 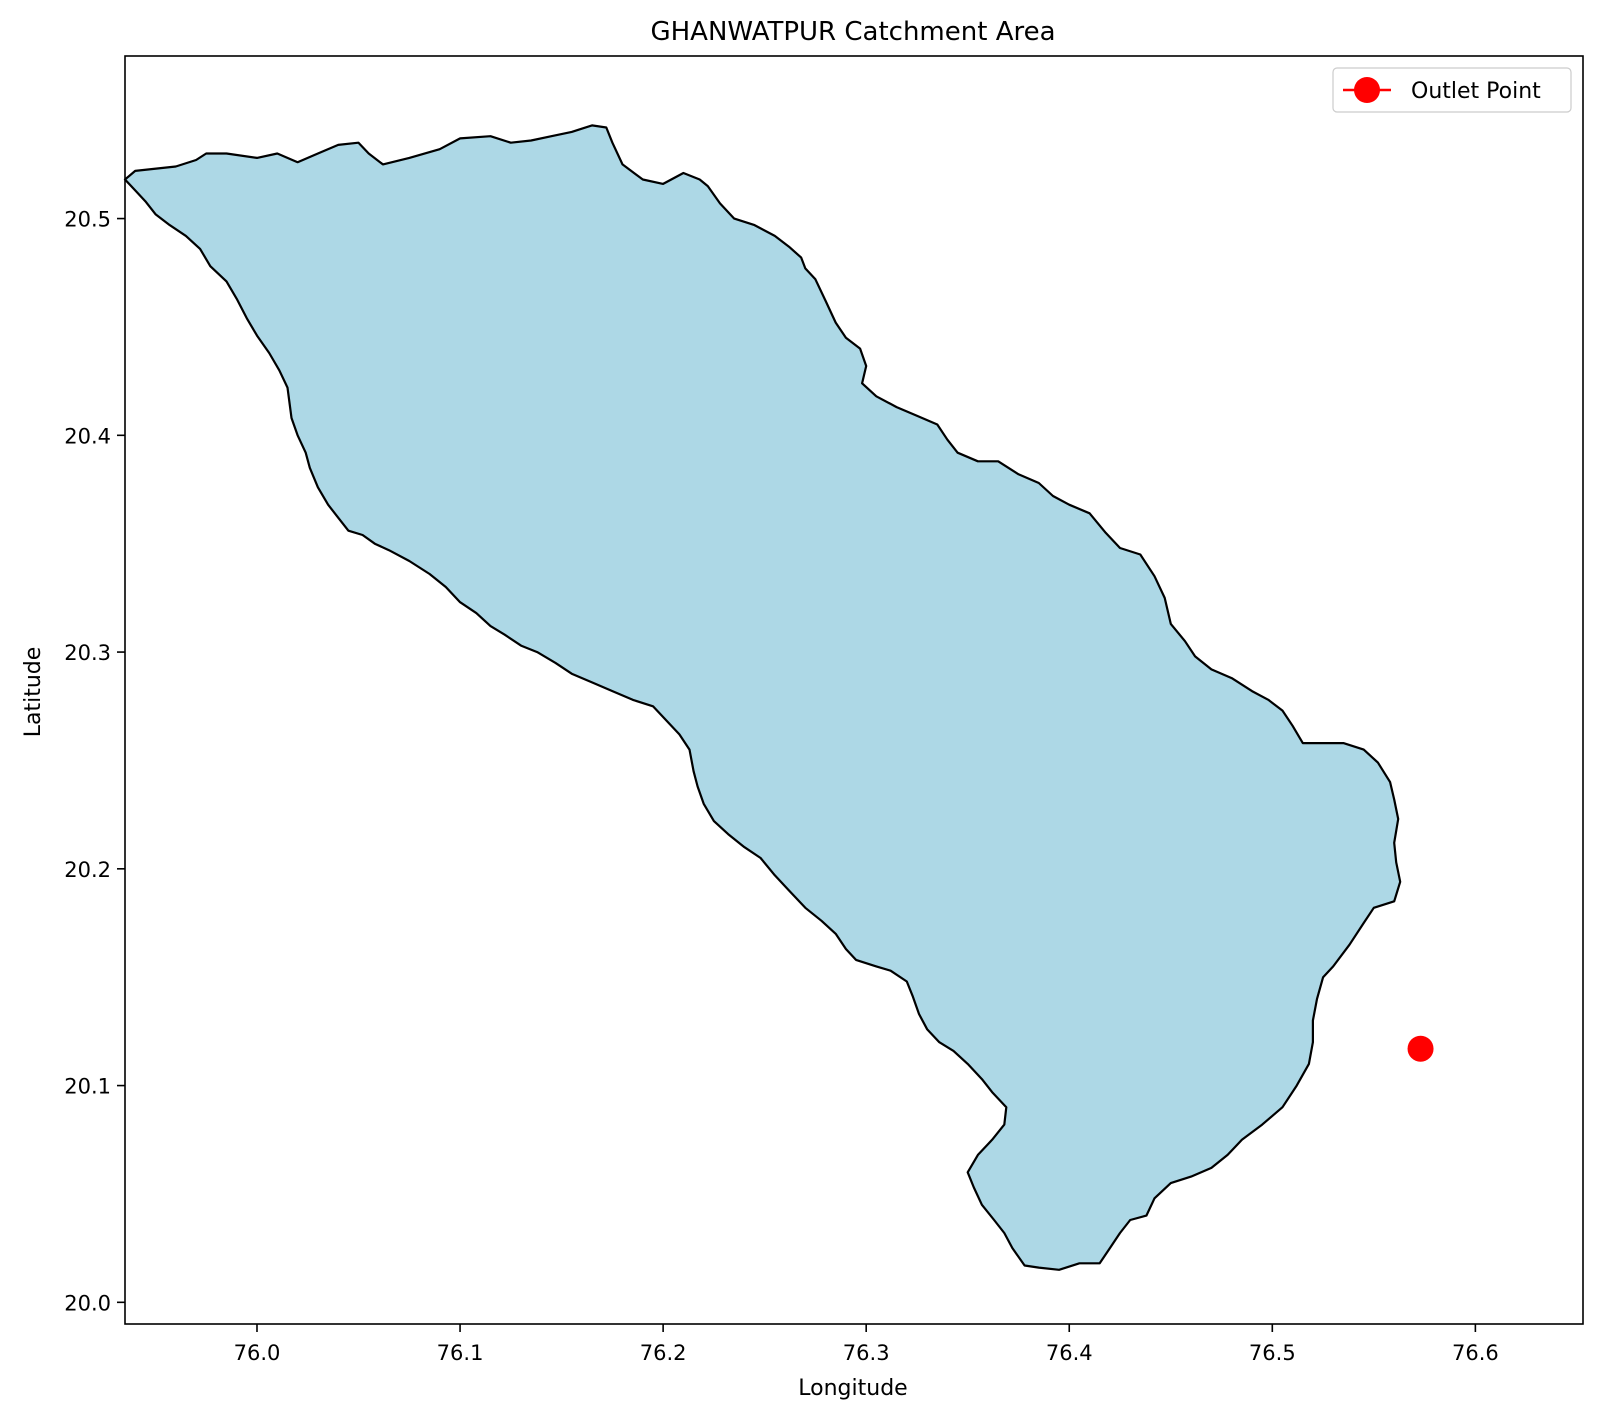 What do you see at coordinates (852, 1388) in the screenshot?
I see `x-axis-label: Longitude` at bounding box center [852, 1388].